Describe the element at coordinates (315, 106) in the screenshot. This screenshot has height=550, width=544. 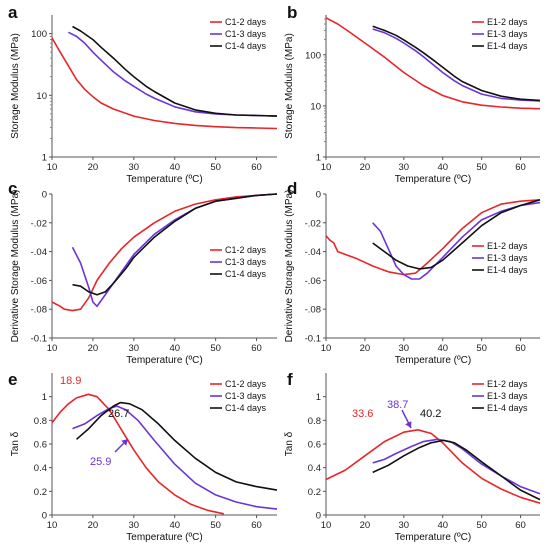
I see `y-tick-label: 10` at that location.